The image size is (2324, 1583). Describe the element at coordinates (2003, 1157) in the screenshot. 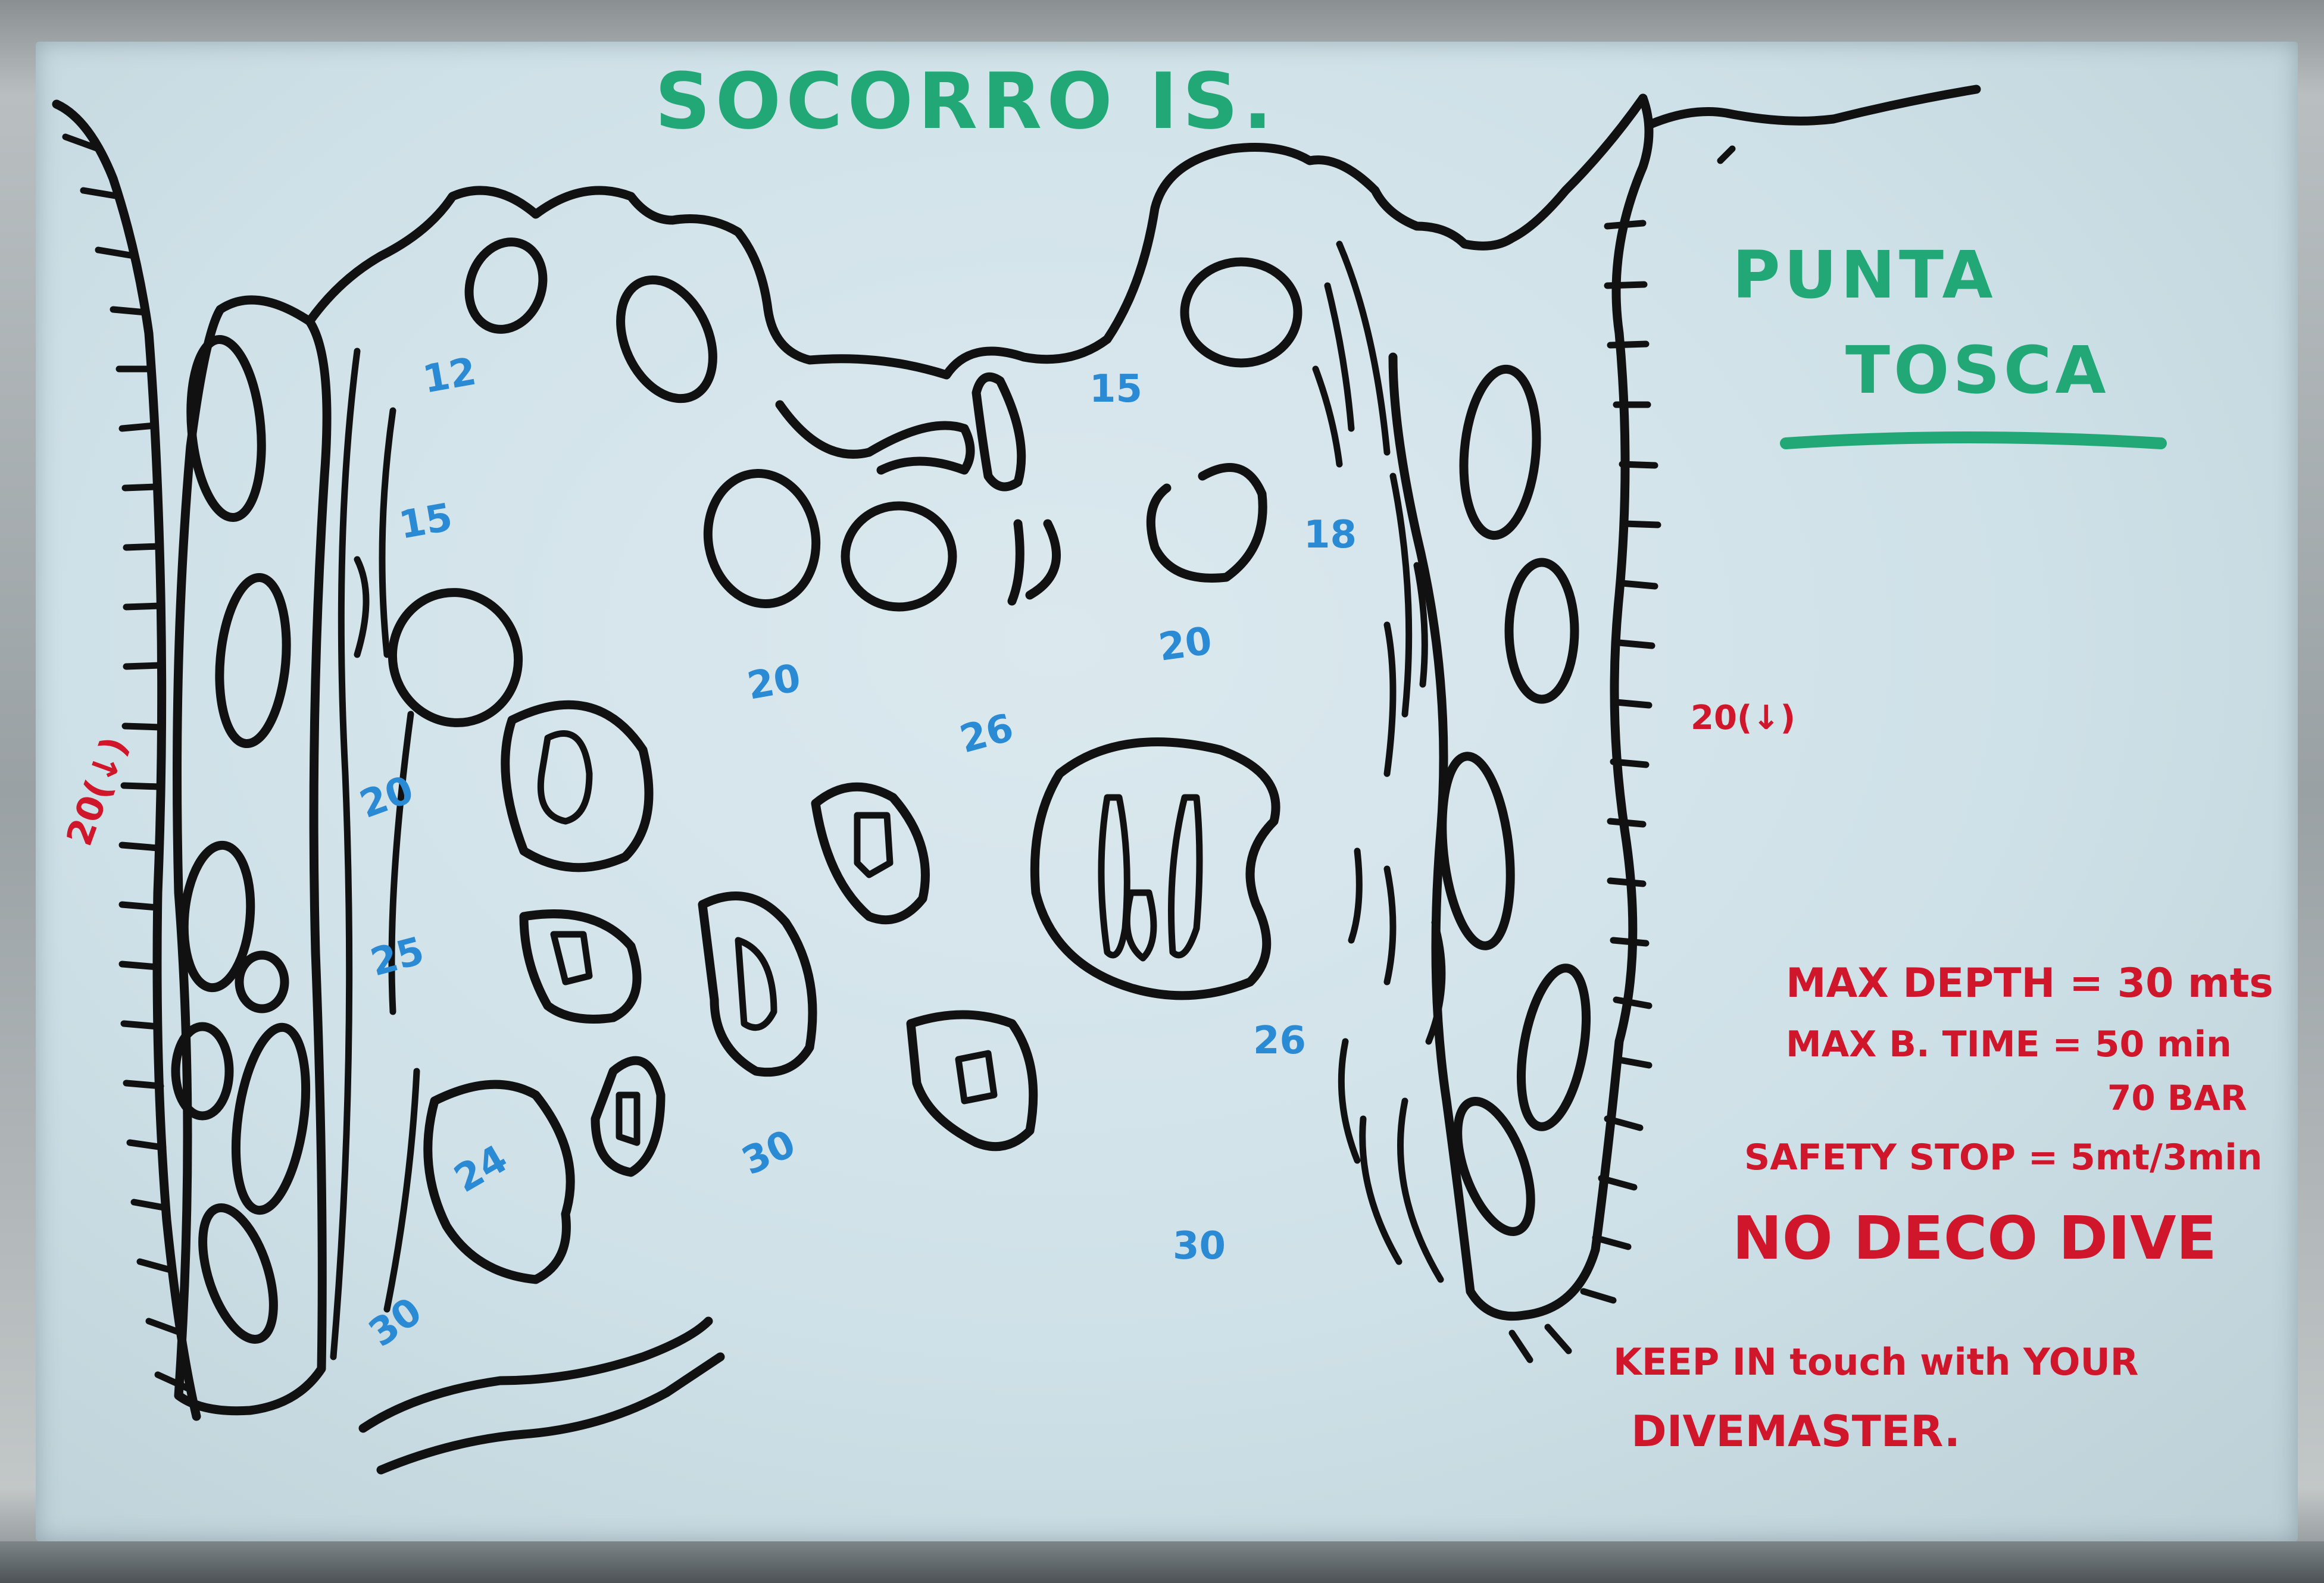

I see `safety-stop-note: SAFETY STOP = 5mt/3min` at that location.